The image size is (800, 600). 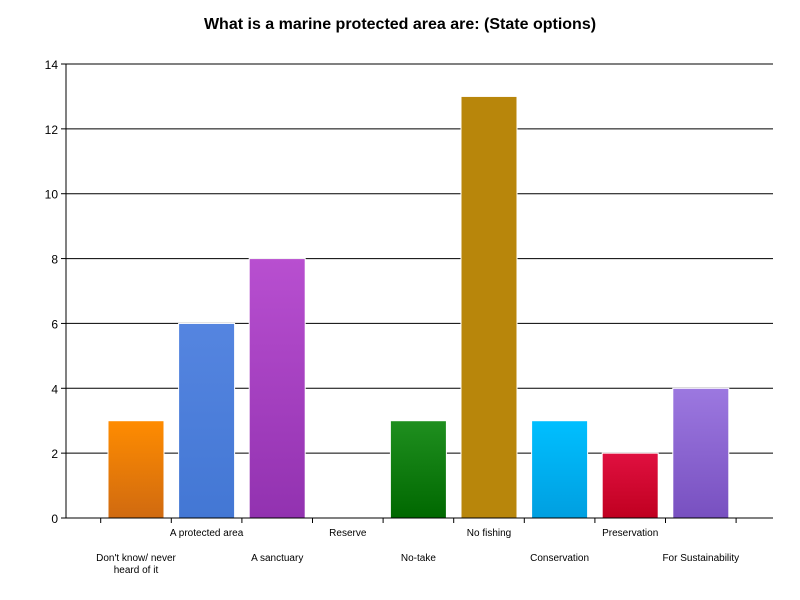 I want to click on x-category-label: For Sustainability, so click(x=700, y=558).